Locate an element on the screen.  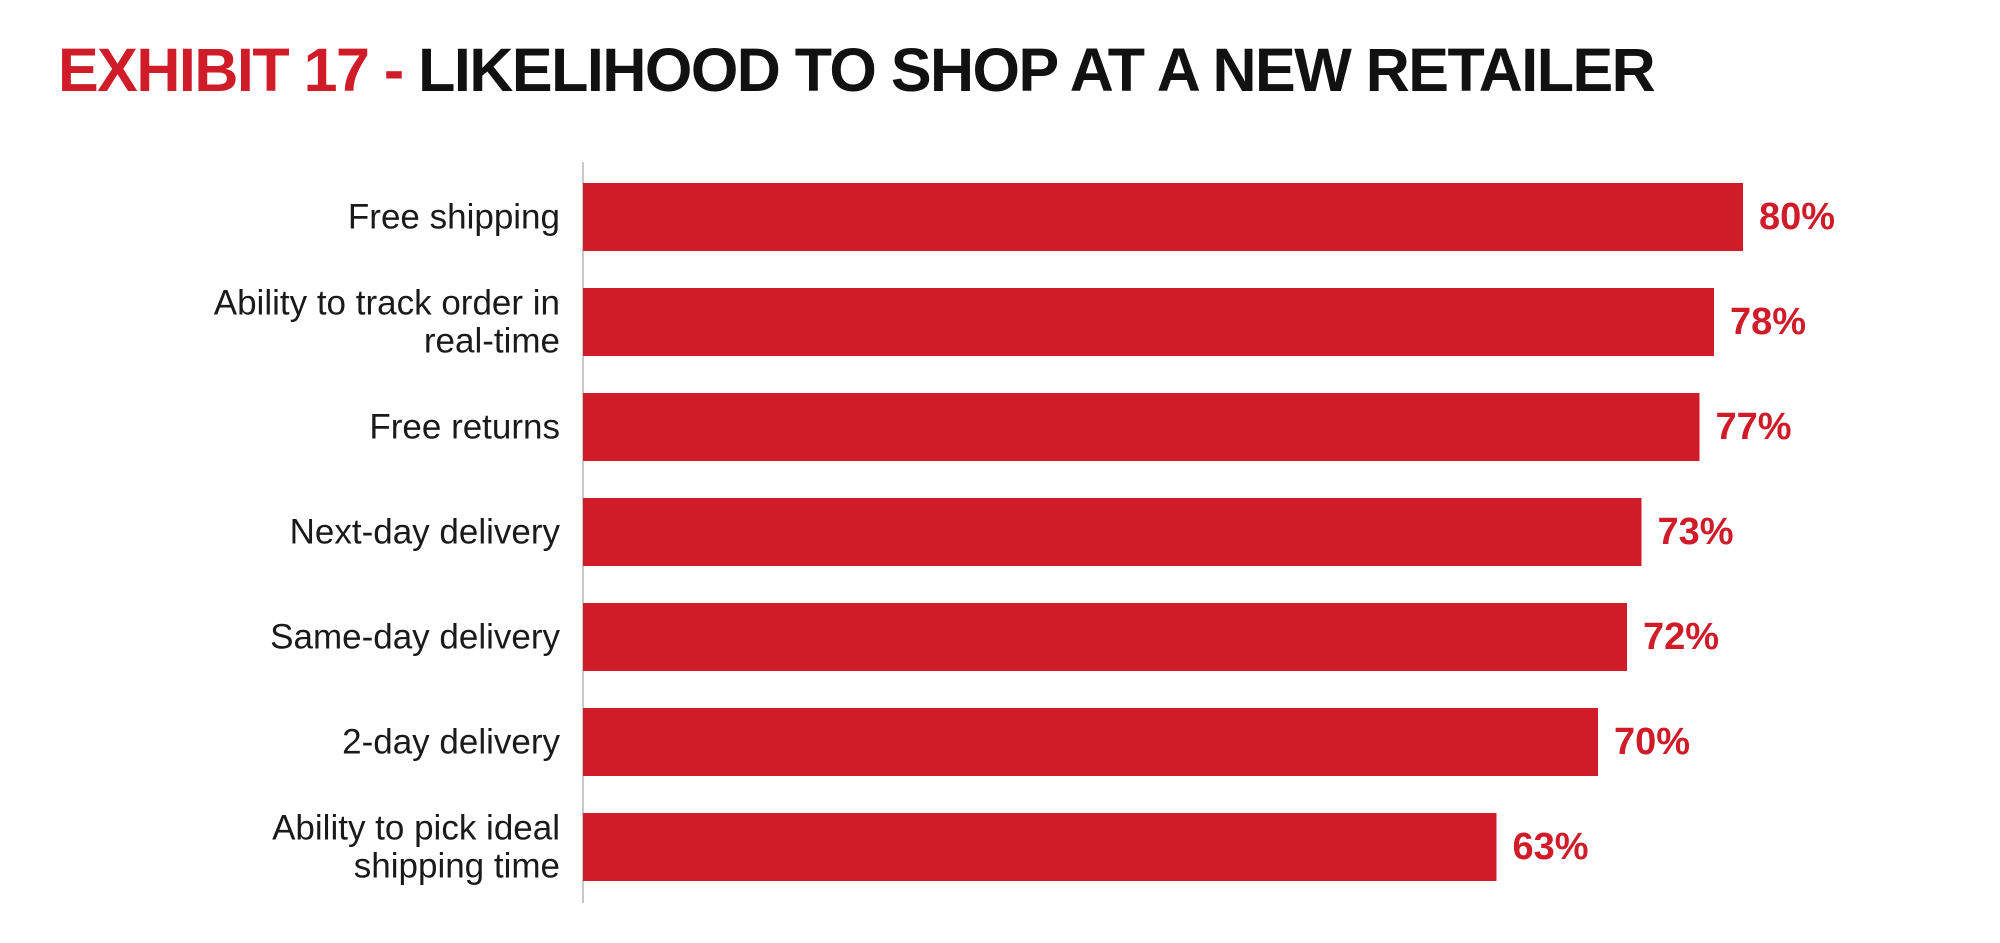
bar-value-label: 72% is located at coordinates (1681, 637).